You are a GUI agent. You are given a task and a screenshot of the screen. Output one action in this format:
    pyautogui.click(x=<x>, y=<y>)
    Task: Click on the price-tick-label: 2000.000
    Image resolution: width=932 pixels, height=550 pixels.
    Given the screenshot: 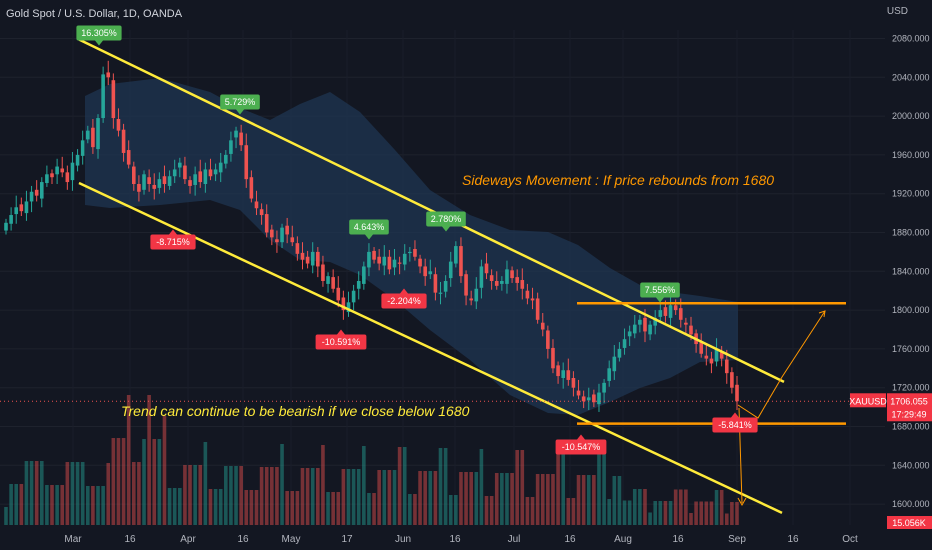 What is the action you would take?
    pyautogui.click(x=911, y=116)
    